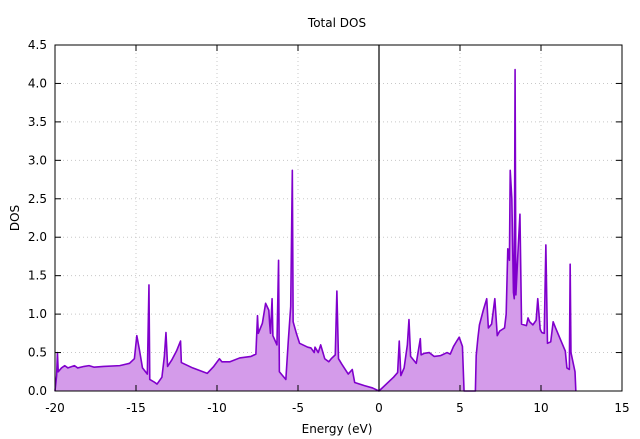  What do you see at coordinates (37, 160) in the screenshot?
I see `y-tick-label: 3.0` at bounding box center [37, 160].